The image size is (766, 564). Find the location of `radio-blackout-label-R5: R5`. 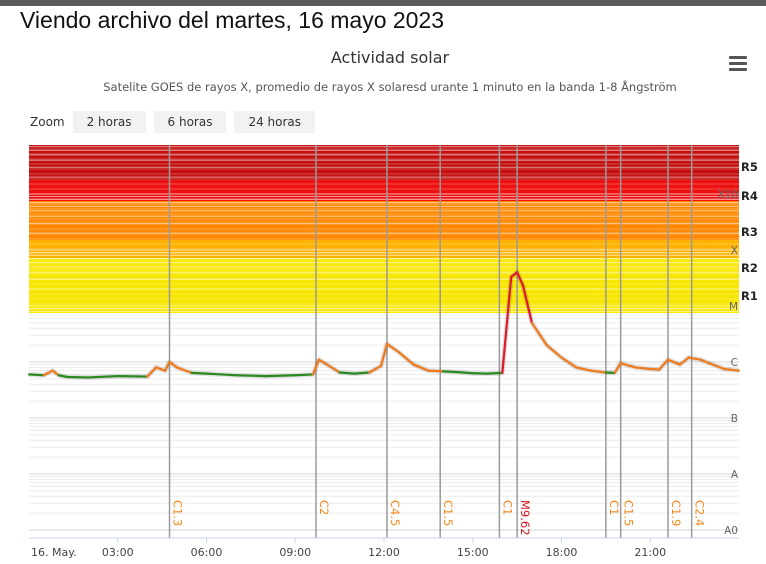

radio-blackout-label-R5: R5 is located at coordinates (749, 167).